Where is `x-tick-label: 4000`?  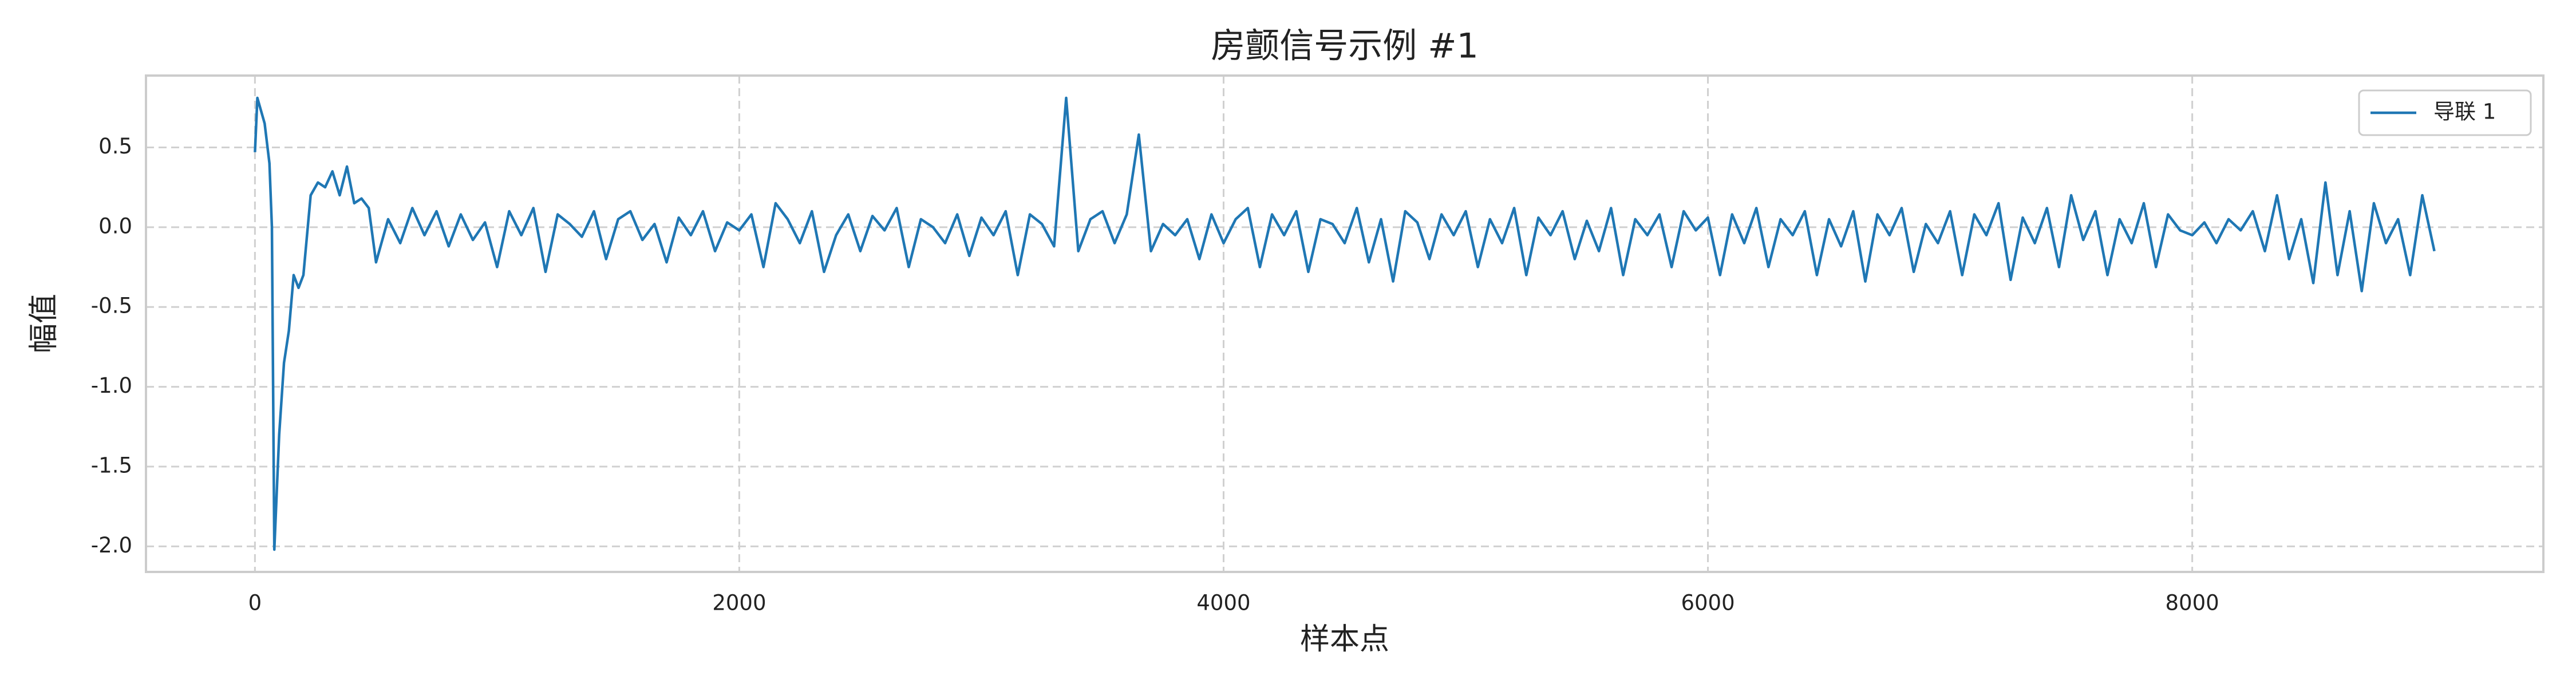 x-tick-label: 4000 is located at coordinates (1223, 603).